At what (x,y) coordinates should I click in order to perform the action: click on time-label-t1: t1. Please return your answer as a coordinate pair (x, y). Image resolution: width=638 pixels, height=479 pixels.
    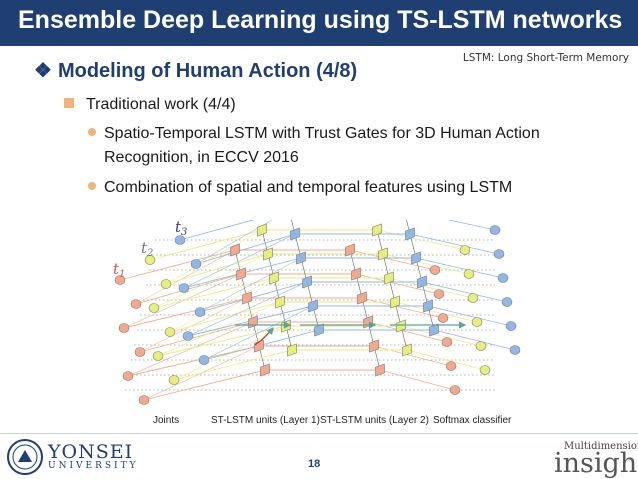
    Looking at the image, I should click on (119, 270).